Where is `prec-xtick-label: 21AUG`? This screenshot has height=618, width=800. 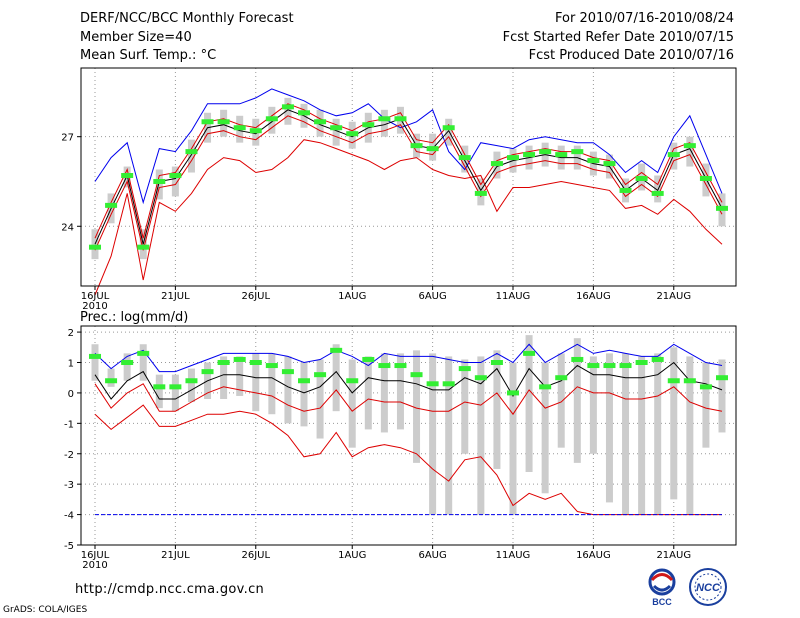 prec-xtick-label: 21AUG is located at coordinates (673, 555).